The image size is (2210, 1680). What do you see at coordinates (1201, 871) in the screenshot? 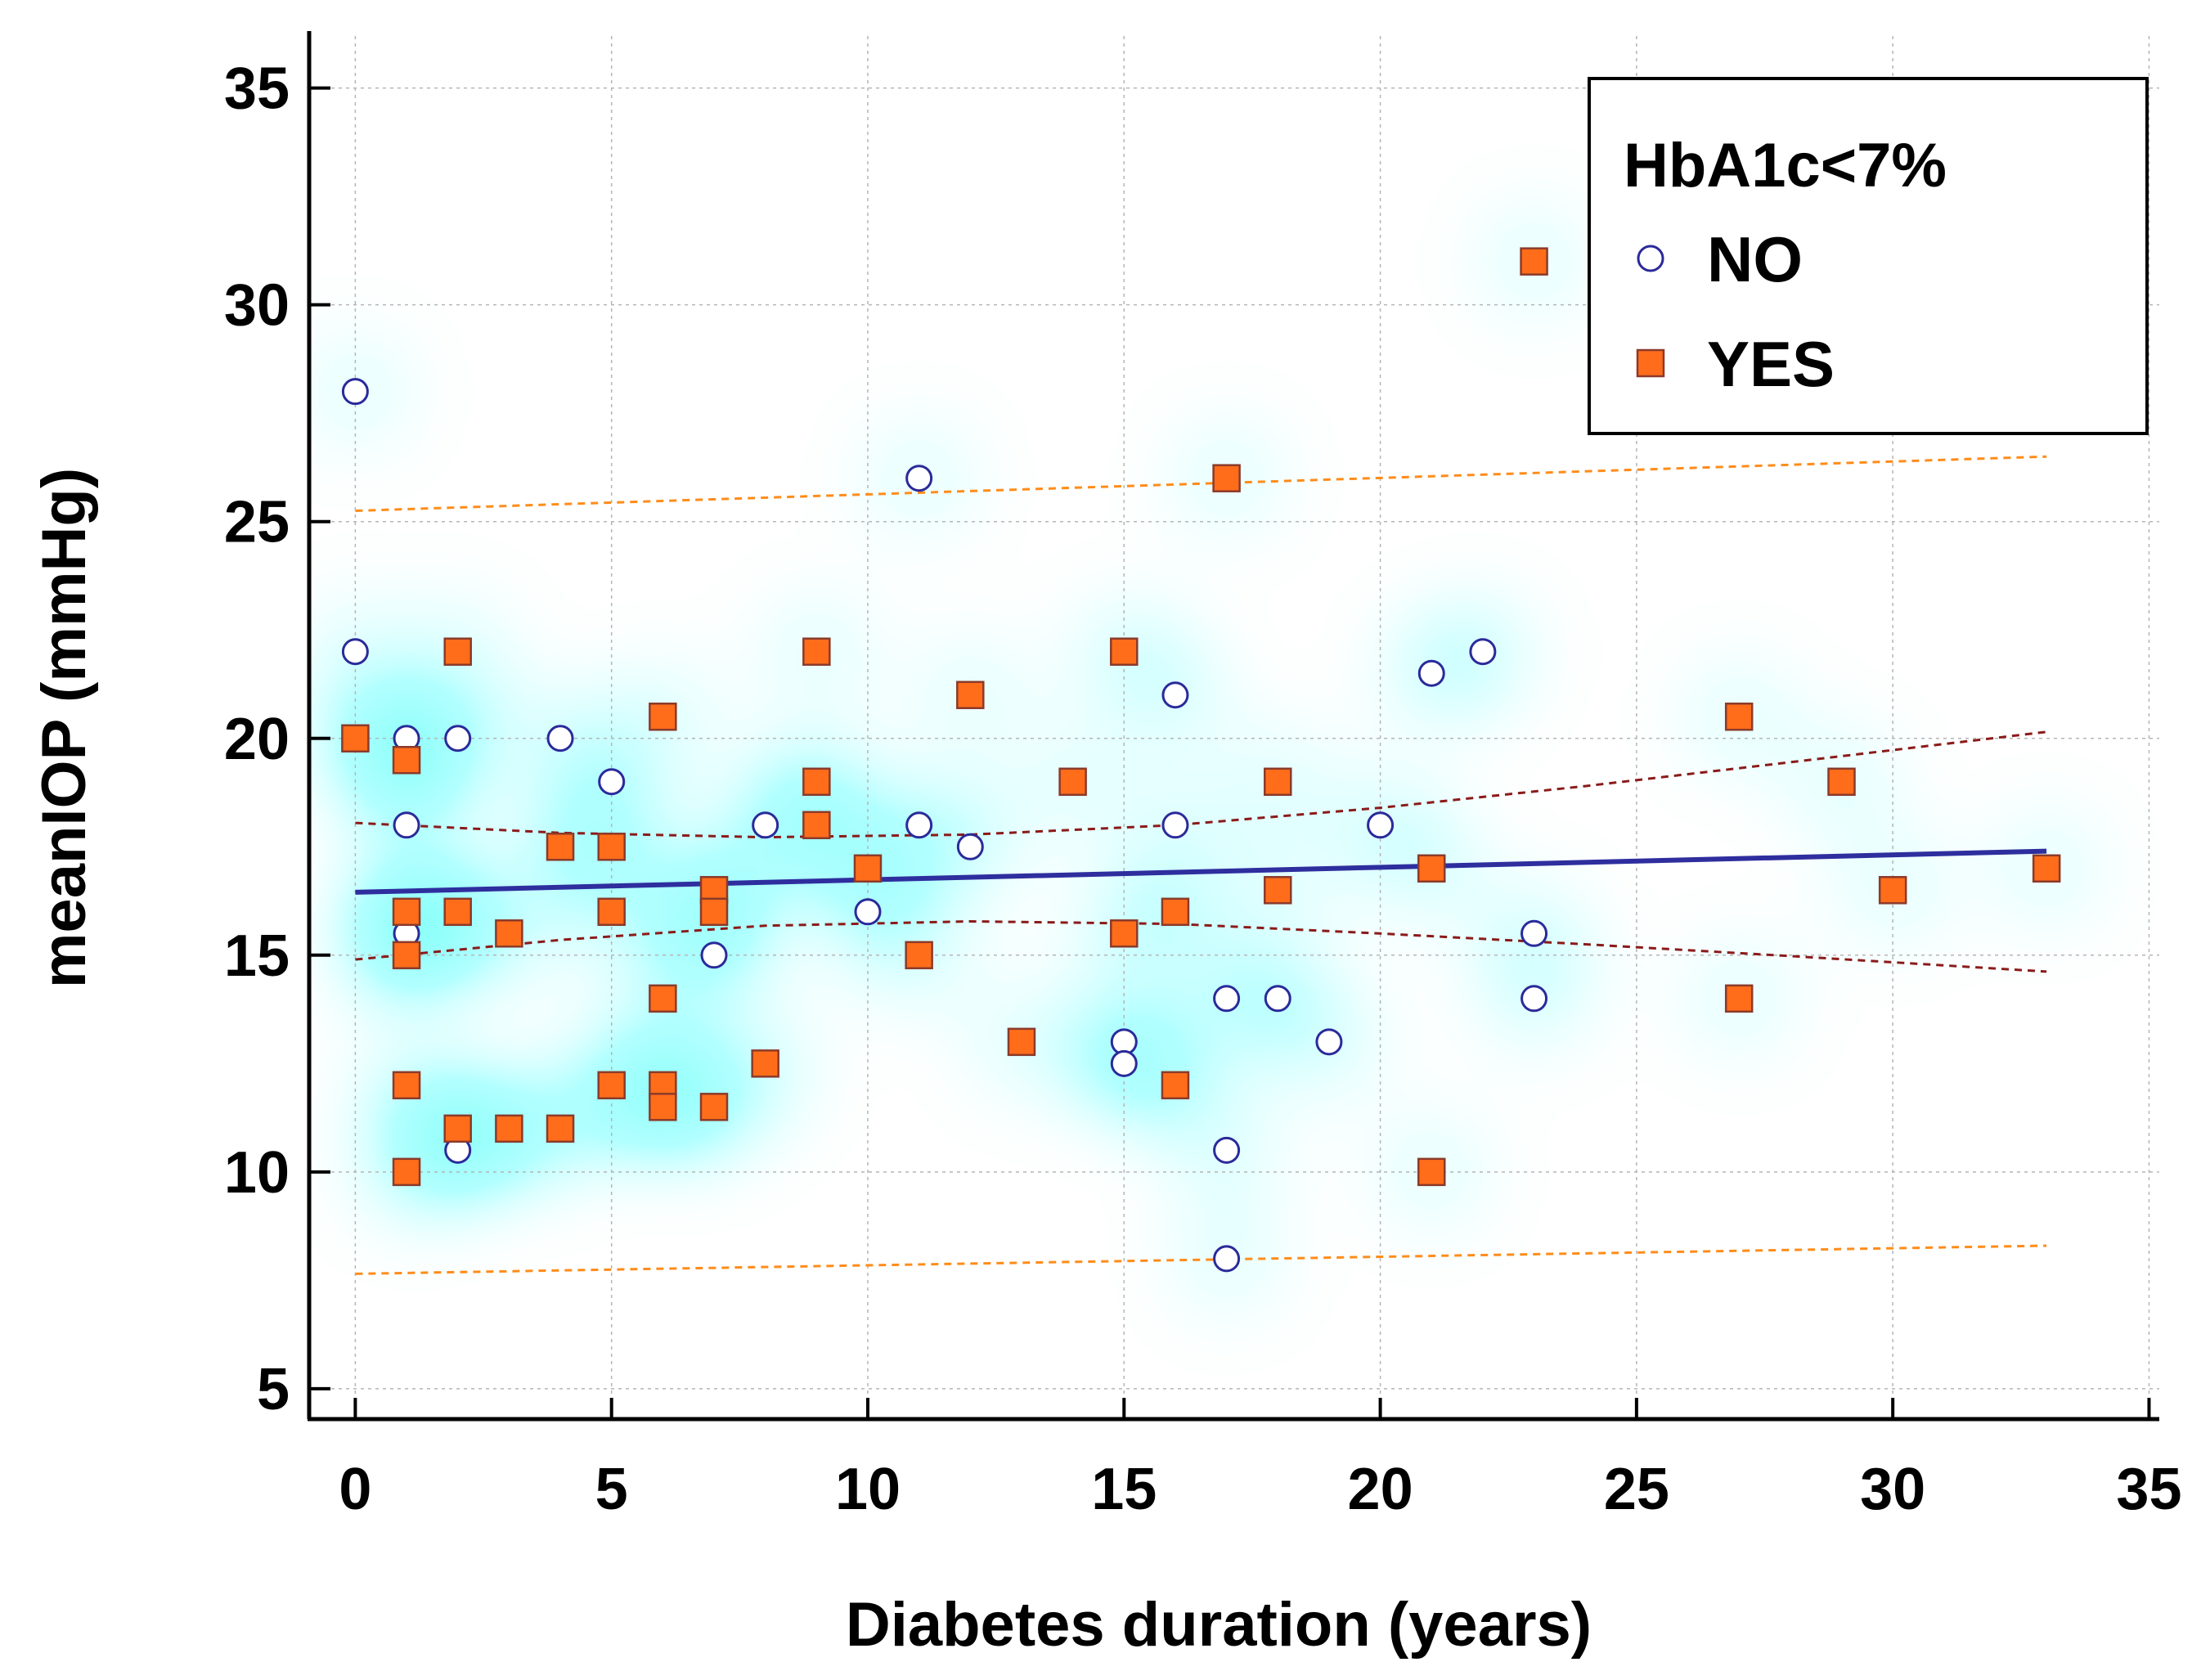
I see `regression-line` at bounding box center [1201, 871].